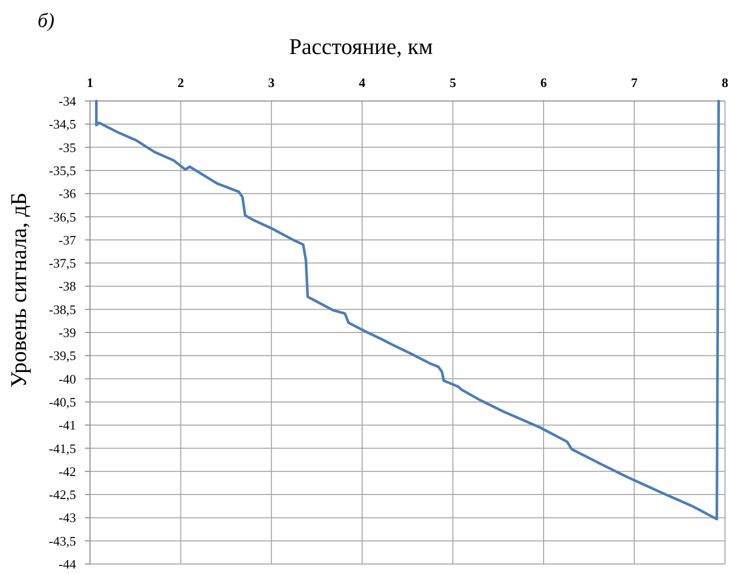  Describe the element at coordinates (62, 494) in the screenshot. I see `y-tick-label: -42,5` at that location.